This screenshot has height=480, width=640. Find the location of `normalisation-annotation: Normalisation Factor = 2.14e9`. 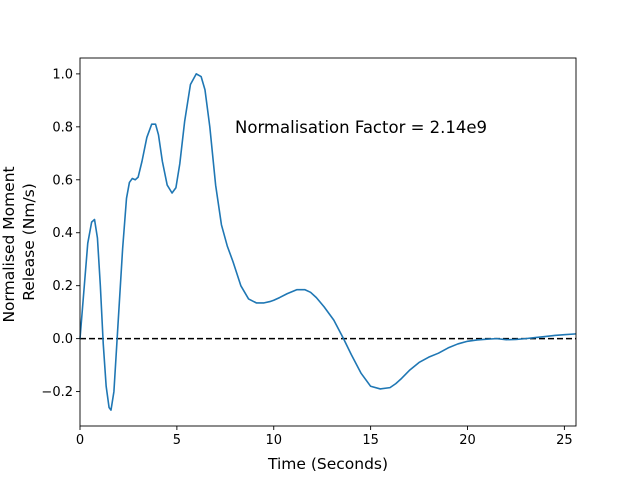

normalisation-annotation: Normalisation Factor = 2.14e9 is located at coordinates (361, 127).